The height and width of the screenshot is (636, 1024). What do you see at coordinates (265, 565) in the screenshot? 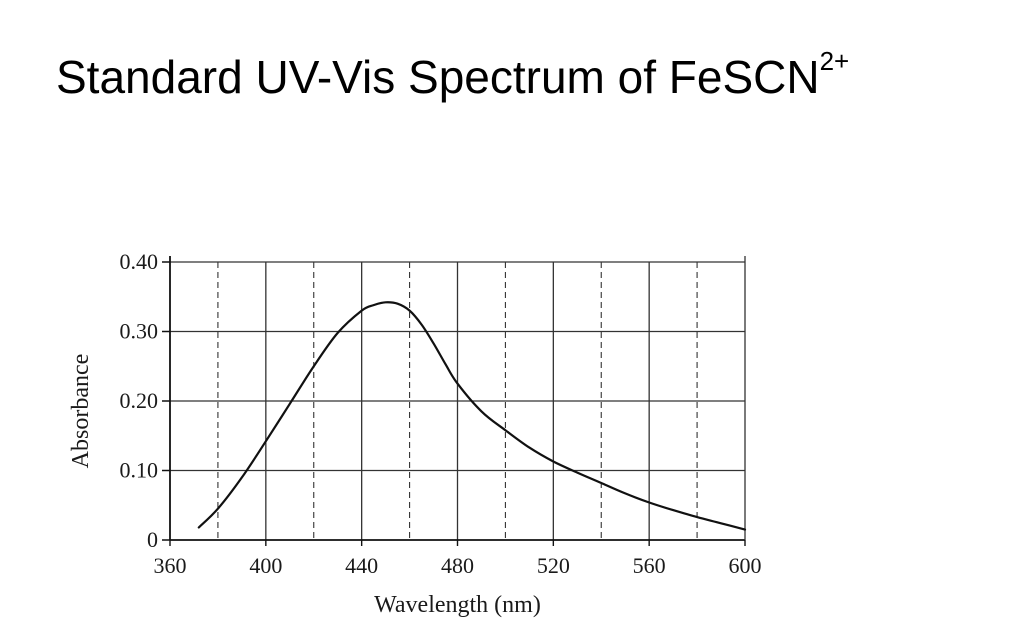
I see `x-tick-label: 400` at bounding box center [265, 565].